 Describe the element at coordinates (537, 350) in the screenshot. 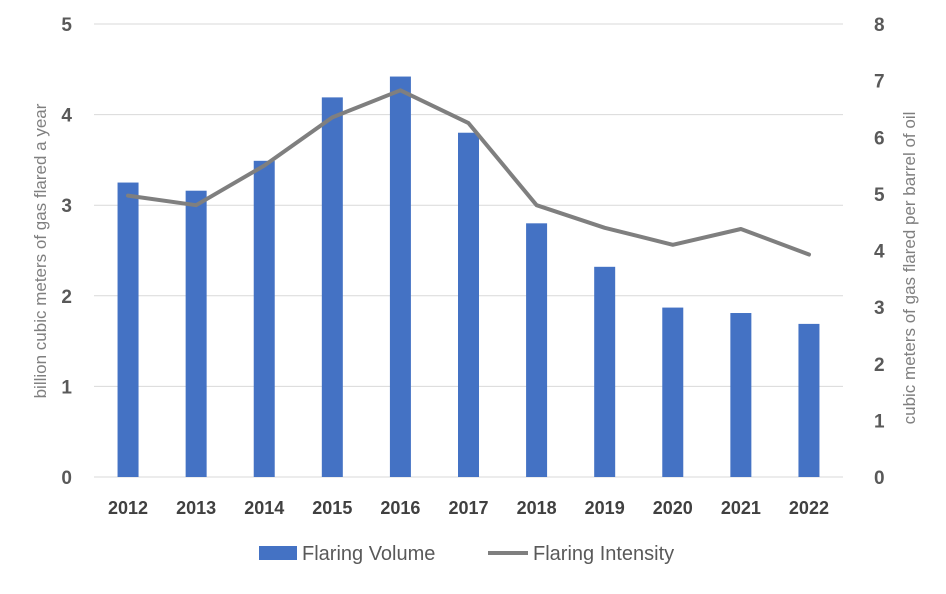

I see `bar-2018` at that location.